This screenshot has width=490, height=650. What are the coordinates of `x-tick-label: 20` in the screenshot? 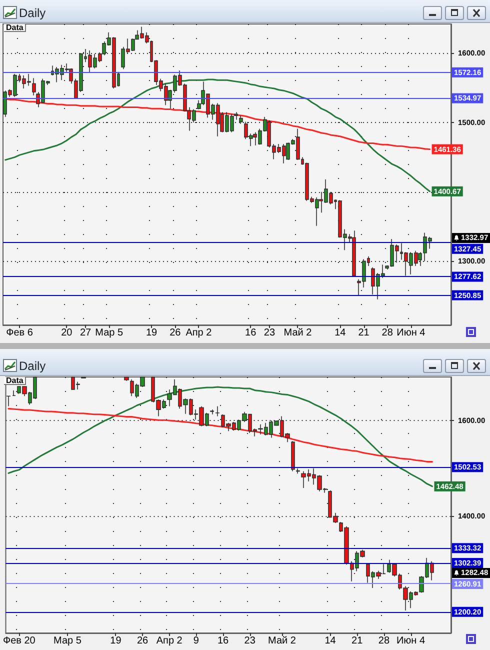 It's located at (67, 333).